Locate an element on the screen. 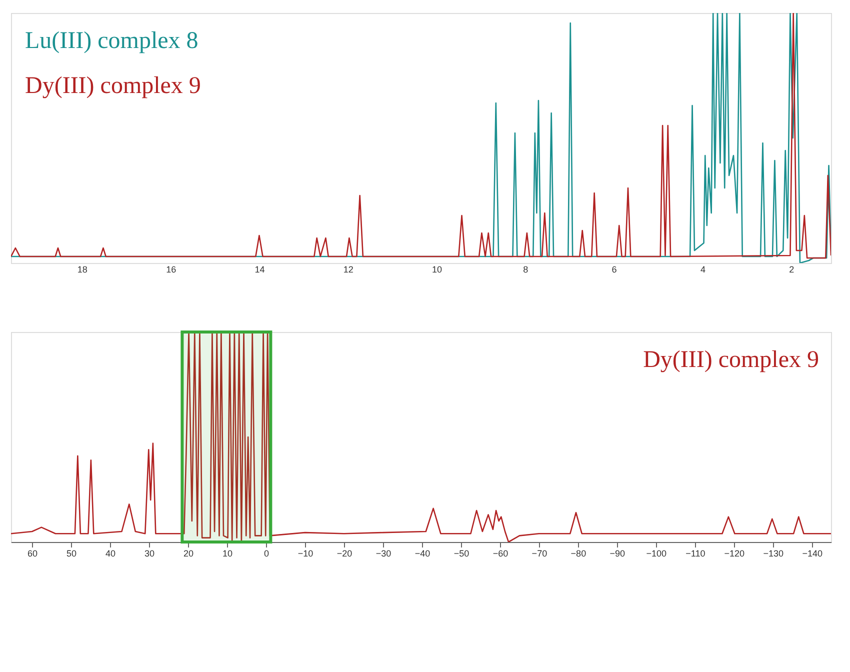  x-tick-label: 14 is located at coordinates (259, 269).